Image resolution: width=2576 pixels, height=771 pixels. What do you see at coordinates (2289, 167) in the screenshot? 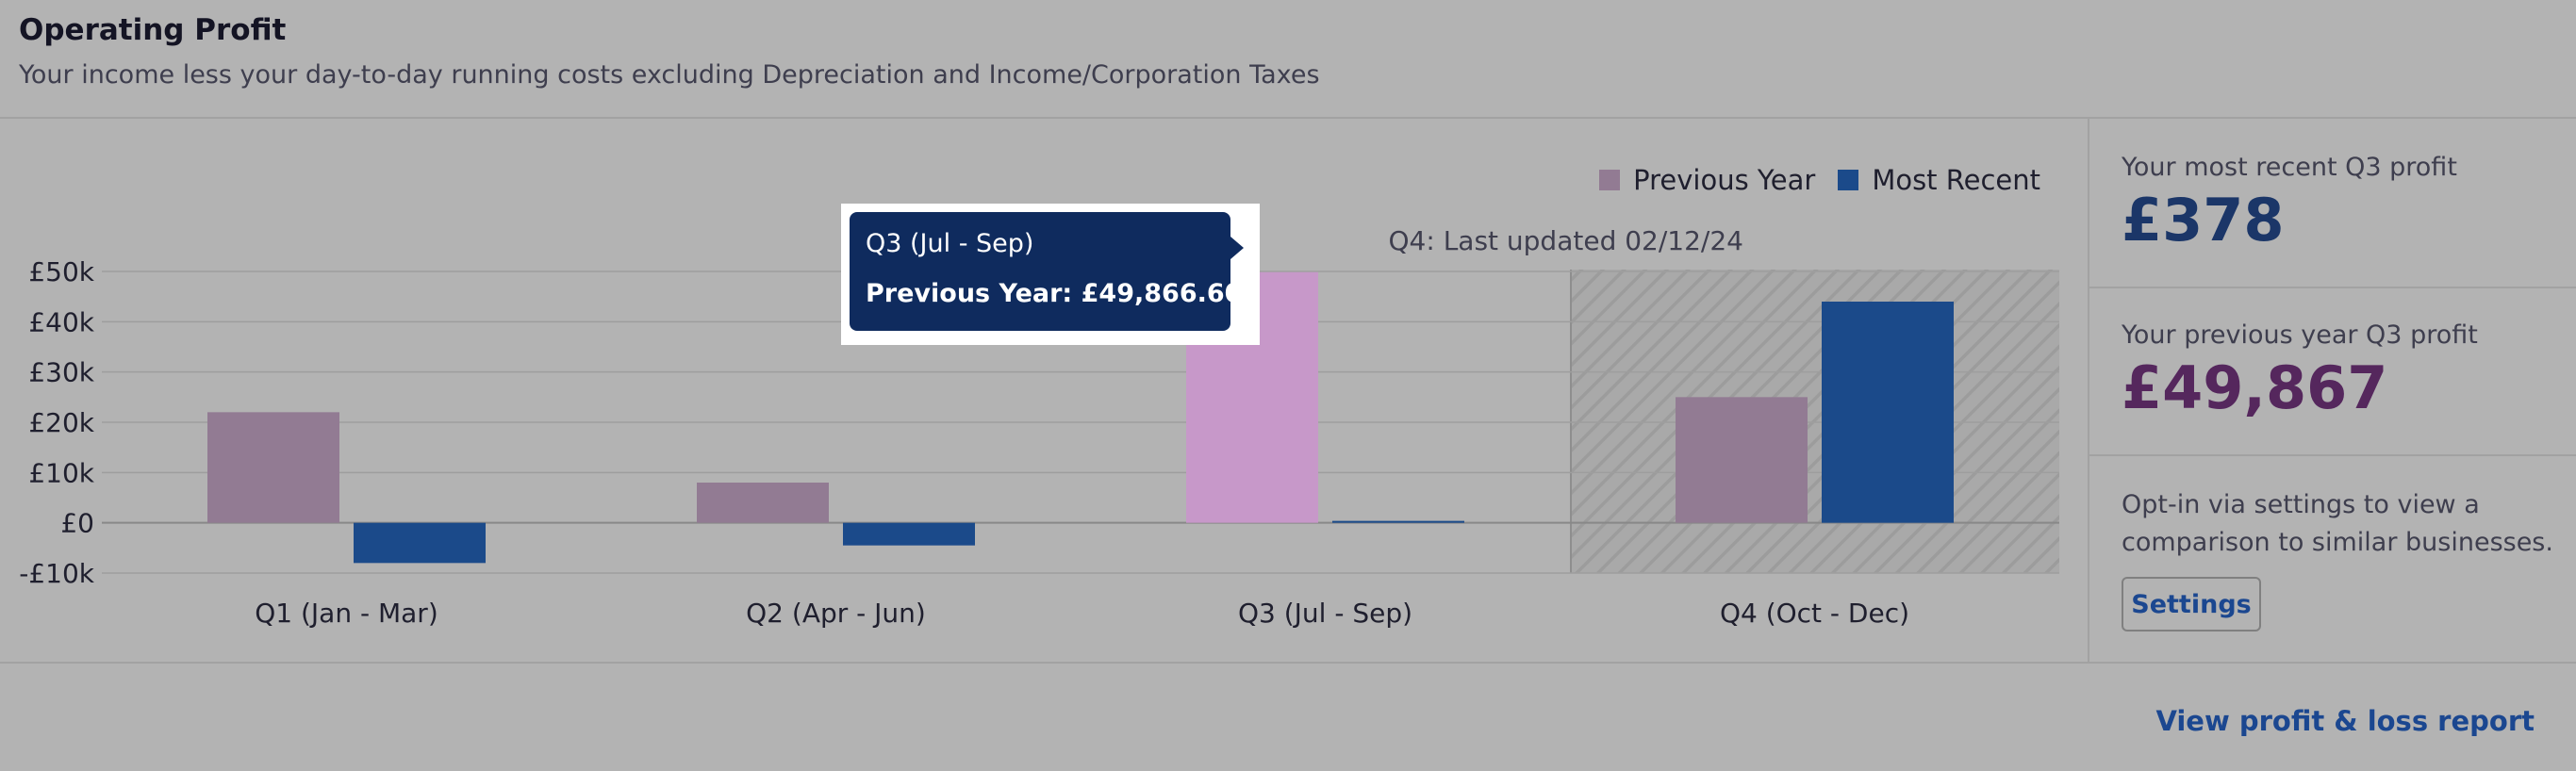
I see `recent-profit-label: Your most recent Q3 profit` at bounding box center [2289, 167].